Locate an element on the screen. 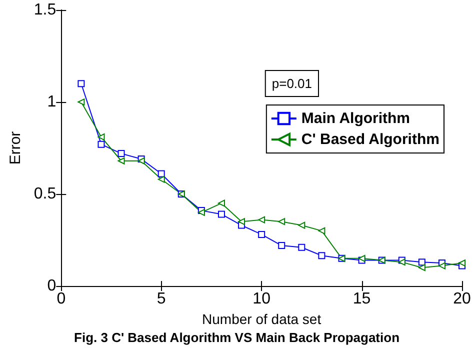  caption: Fig. 3 C' Based Algorithm VS Main Back Propagation is located at coordinates (237, 337).